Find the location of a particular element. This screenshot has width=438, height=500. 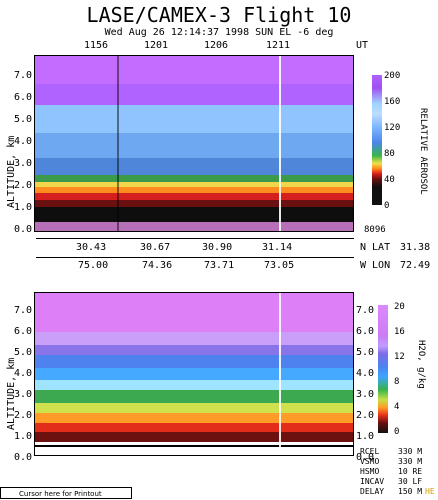

lat-tick: 30.67 is located at coordinates (155, 247).